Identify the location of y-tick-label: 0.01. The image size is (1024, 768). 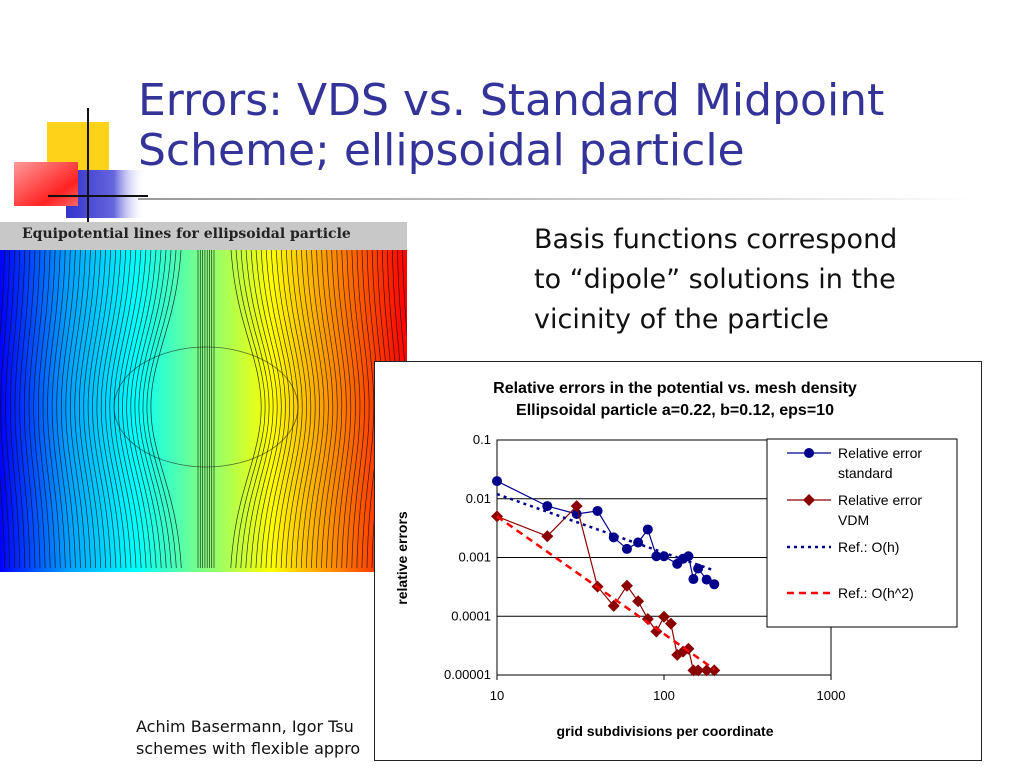
(478, 498).